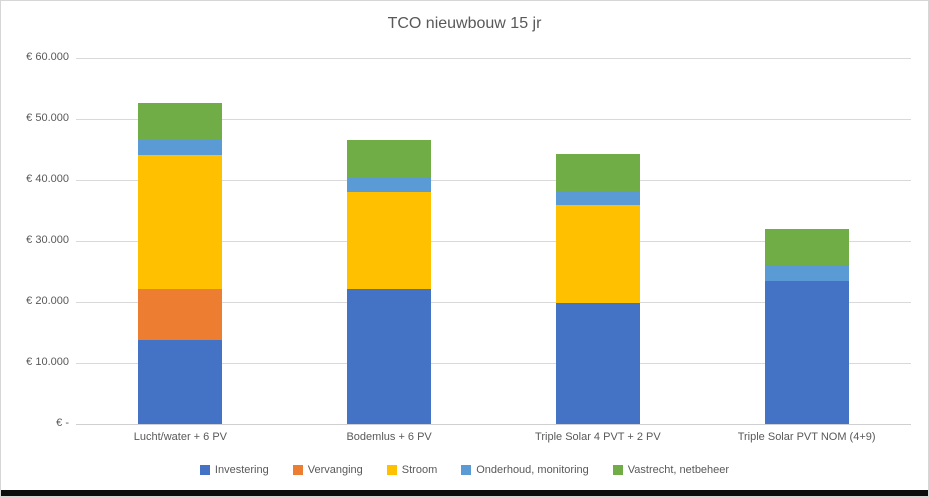 This screenshot has width=929, height=497. I want to click on y-tick-label: € 50.000, so click(47, 118).